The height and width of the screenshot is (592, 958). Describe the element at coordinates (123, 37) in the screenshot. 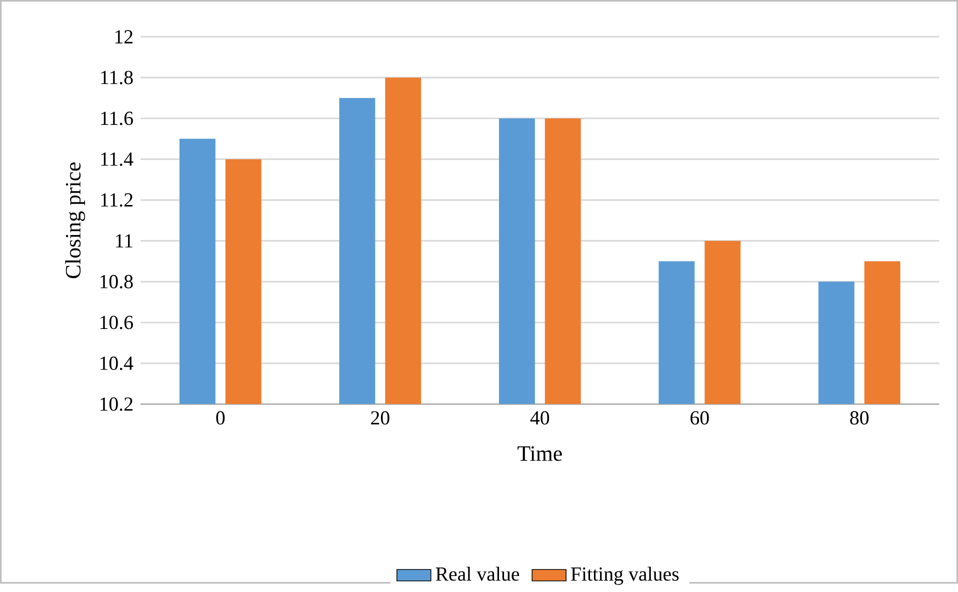

I see `y-tick-label: 12` at that location.